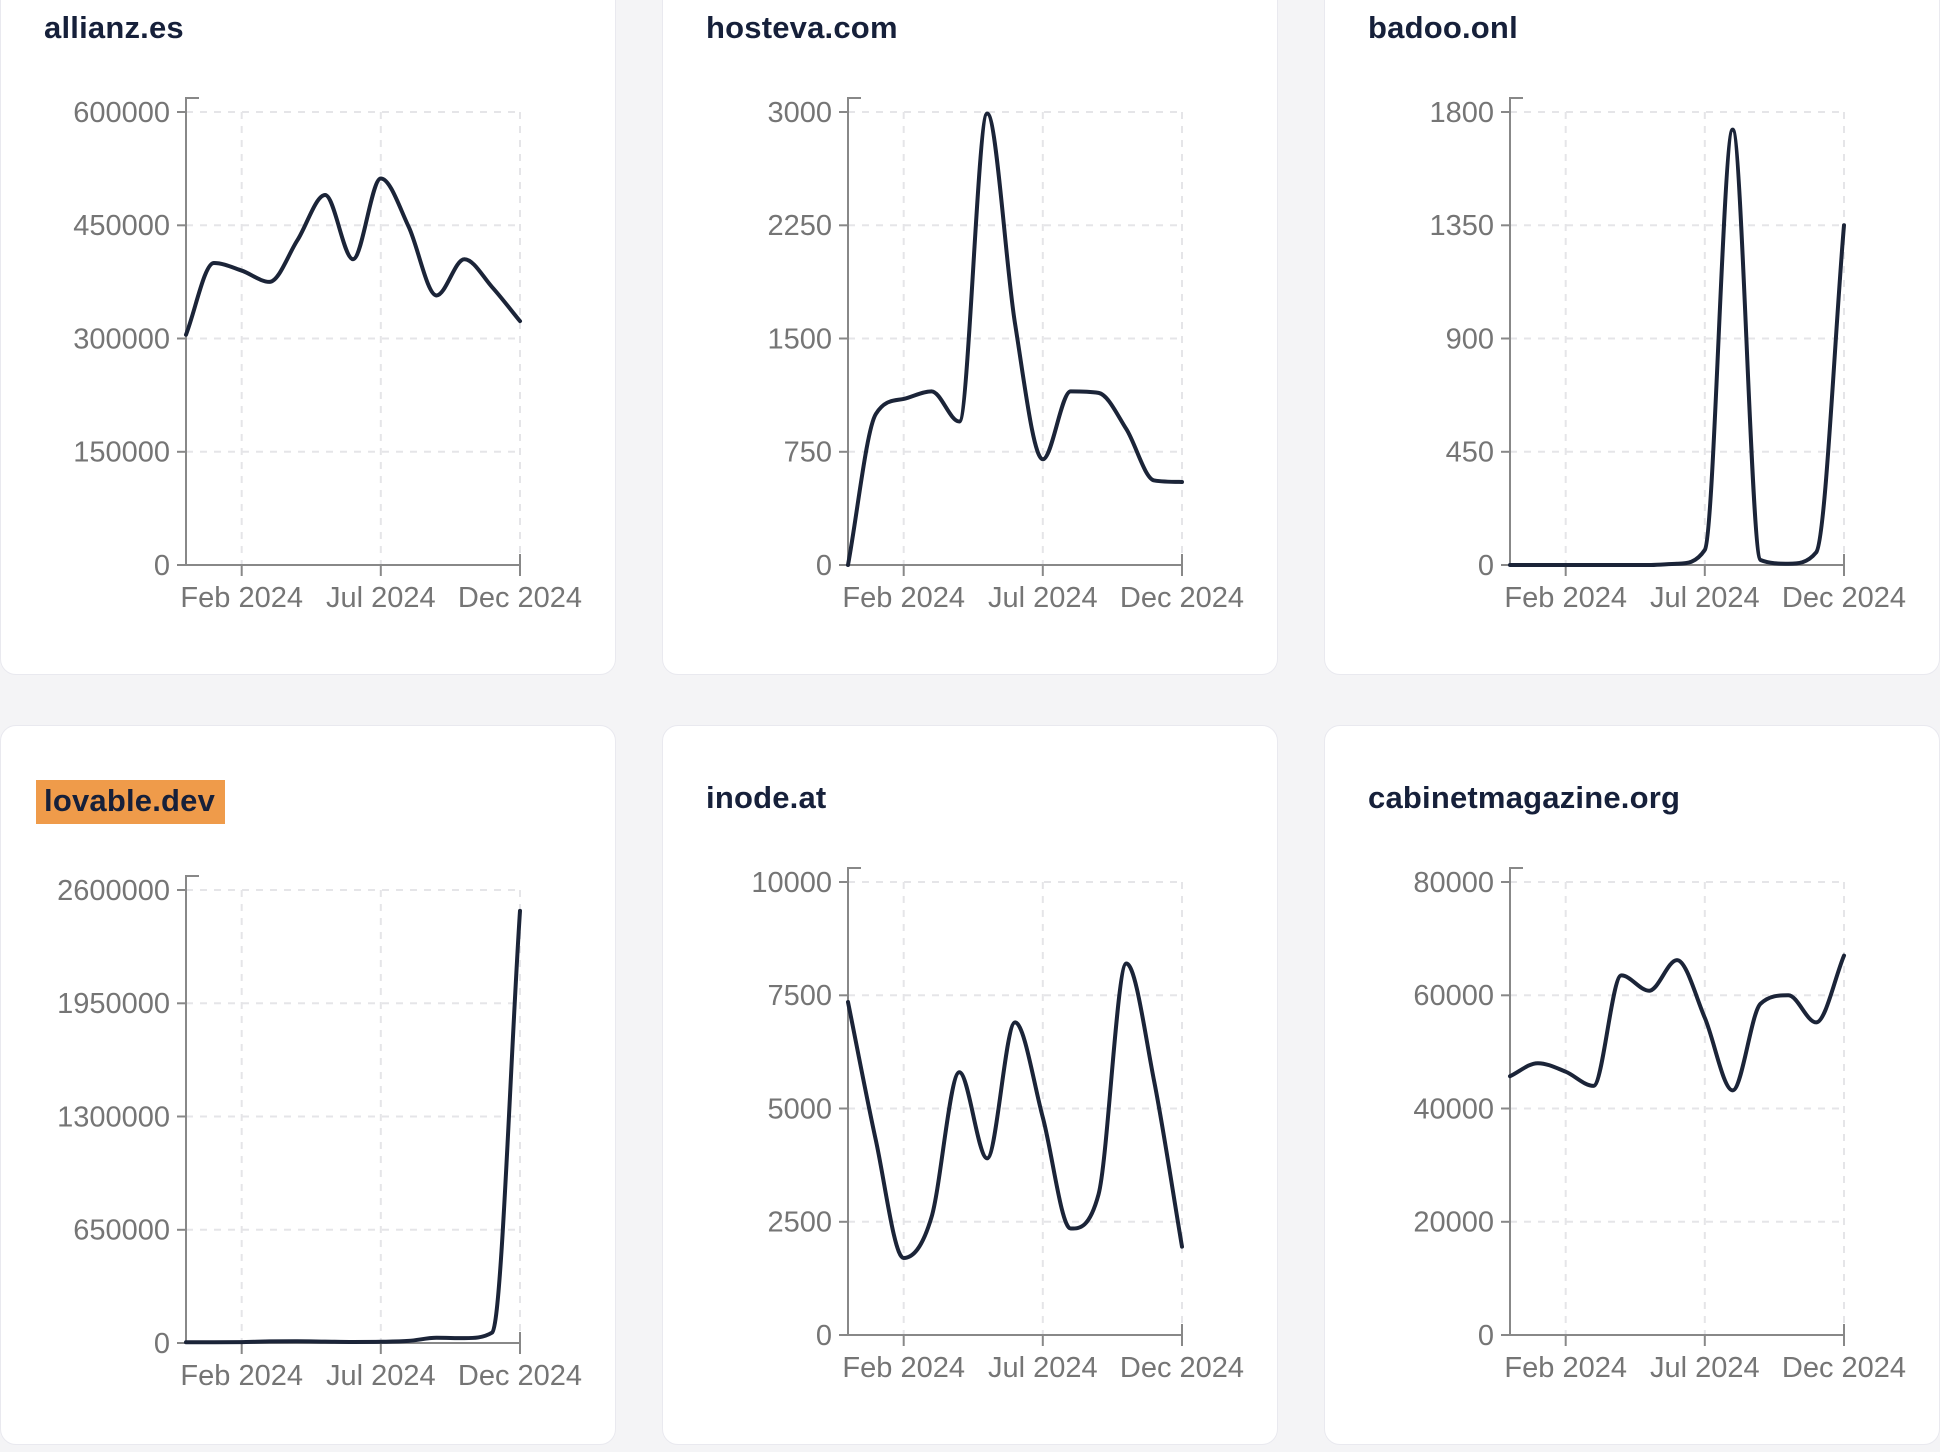  Describe the element at coordinates (131, 802) in the screenshot. I see `chart-title-text-highlighted: lovable.dev` at that location.